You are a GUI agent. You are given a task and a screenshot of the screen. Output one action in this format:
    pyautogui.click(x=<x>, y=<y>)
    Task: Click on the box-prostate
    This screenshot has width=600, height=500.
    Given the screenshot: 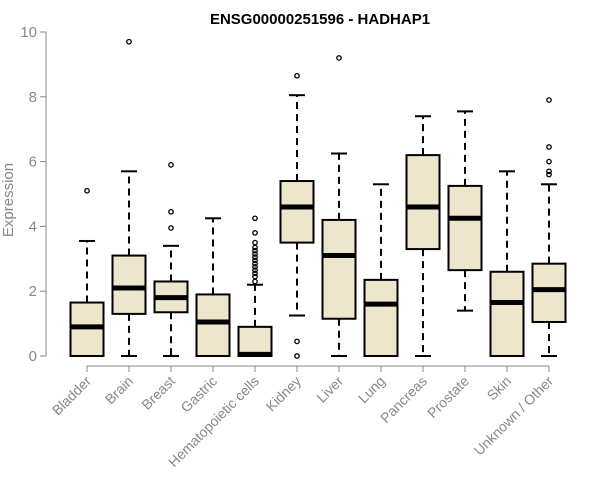 What is the action you would take?
    pyautogui.click(x=465, y=211)
    